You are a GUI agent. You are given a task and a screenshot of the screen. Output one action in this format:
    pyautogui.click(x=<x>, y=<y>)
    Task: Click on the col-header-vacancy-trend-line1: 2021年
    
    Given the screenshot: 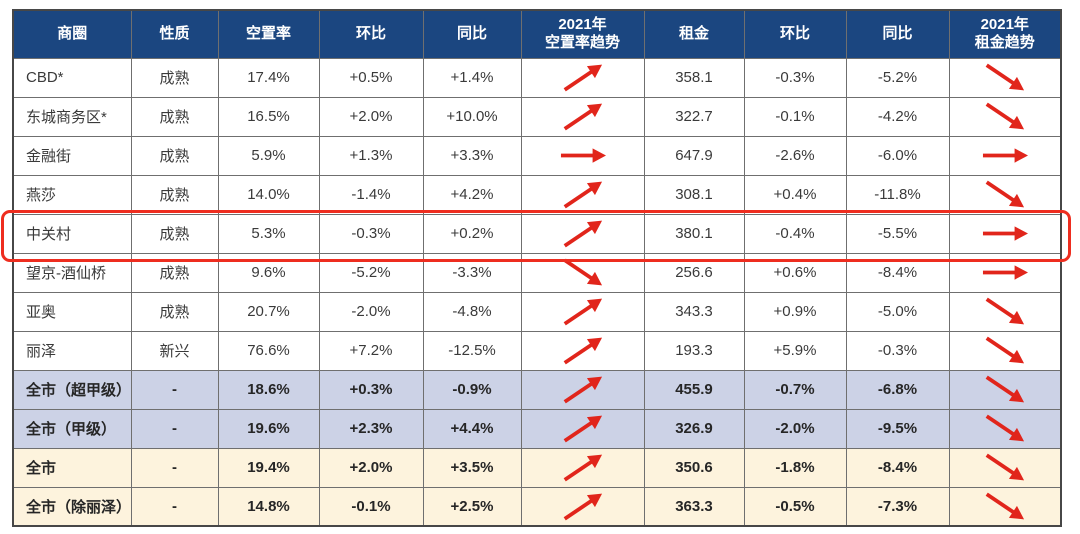 What is the action you would take?
    pyautogui.click(x=582, y=24)
    